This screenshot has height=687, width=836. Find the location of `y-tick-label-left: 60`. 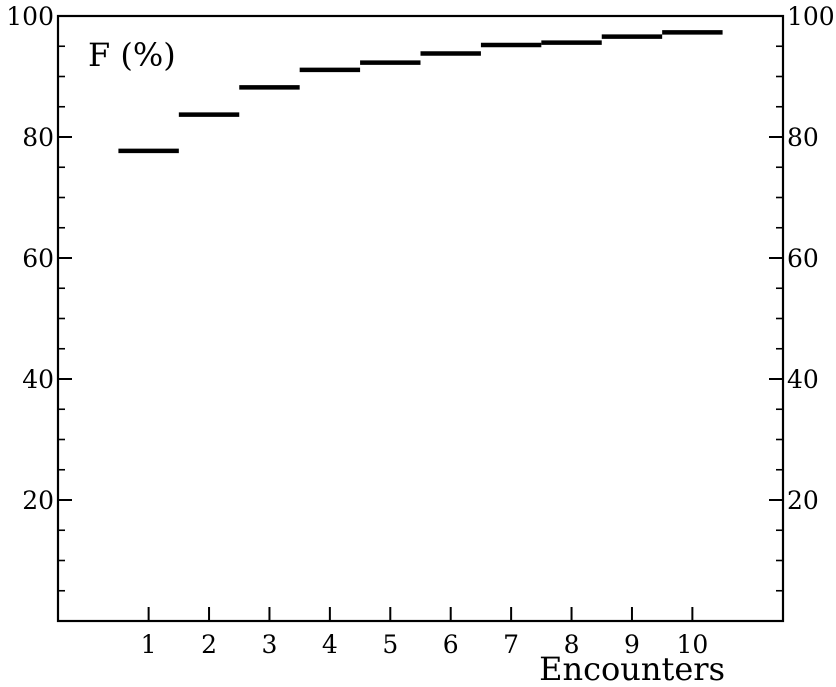

y-tick-label-left: 60 is located at coordinates (38, 258).